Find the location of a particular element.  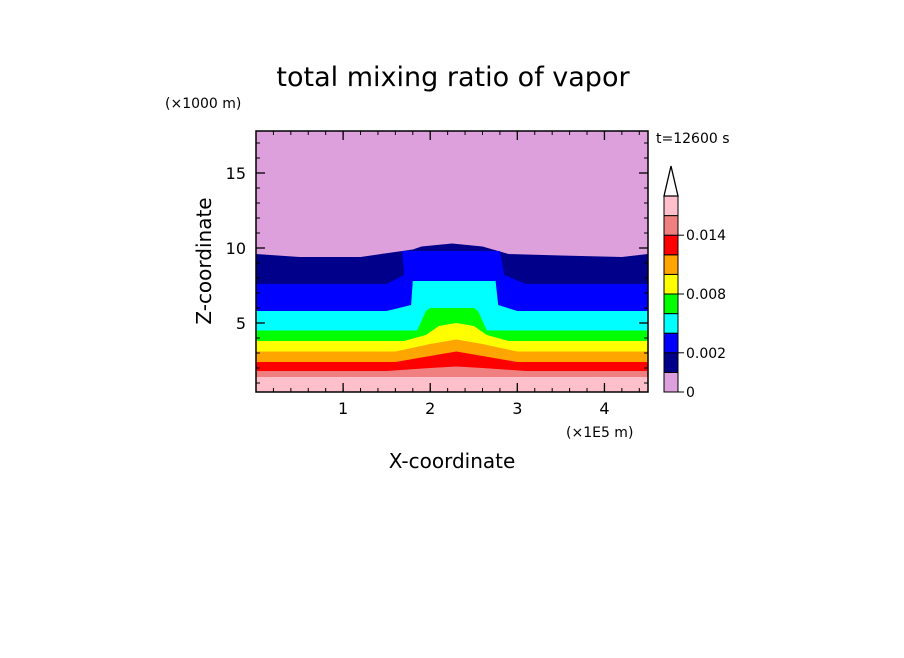

contour-band-0.016+ is located at coordinates (452, 384).